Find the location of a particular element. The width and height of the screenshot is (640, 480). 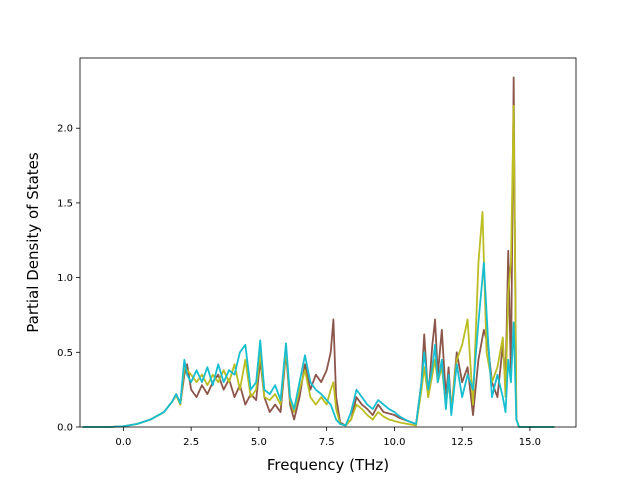

x-tick-label: 12.5 is located at coordinates (462, 442).